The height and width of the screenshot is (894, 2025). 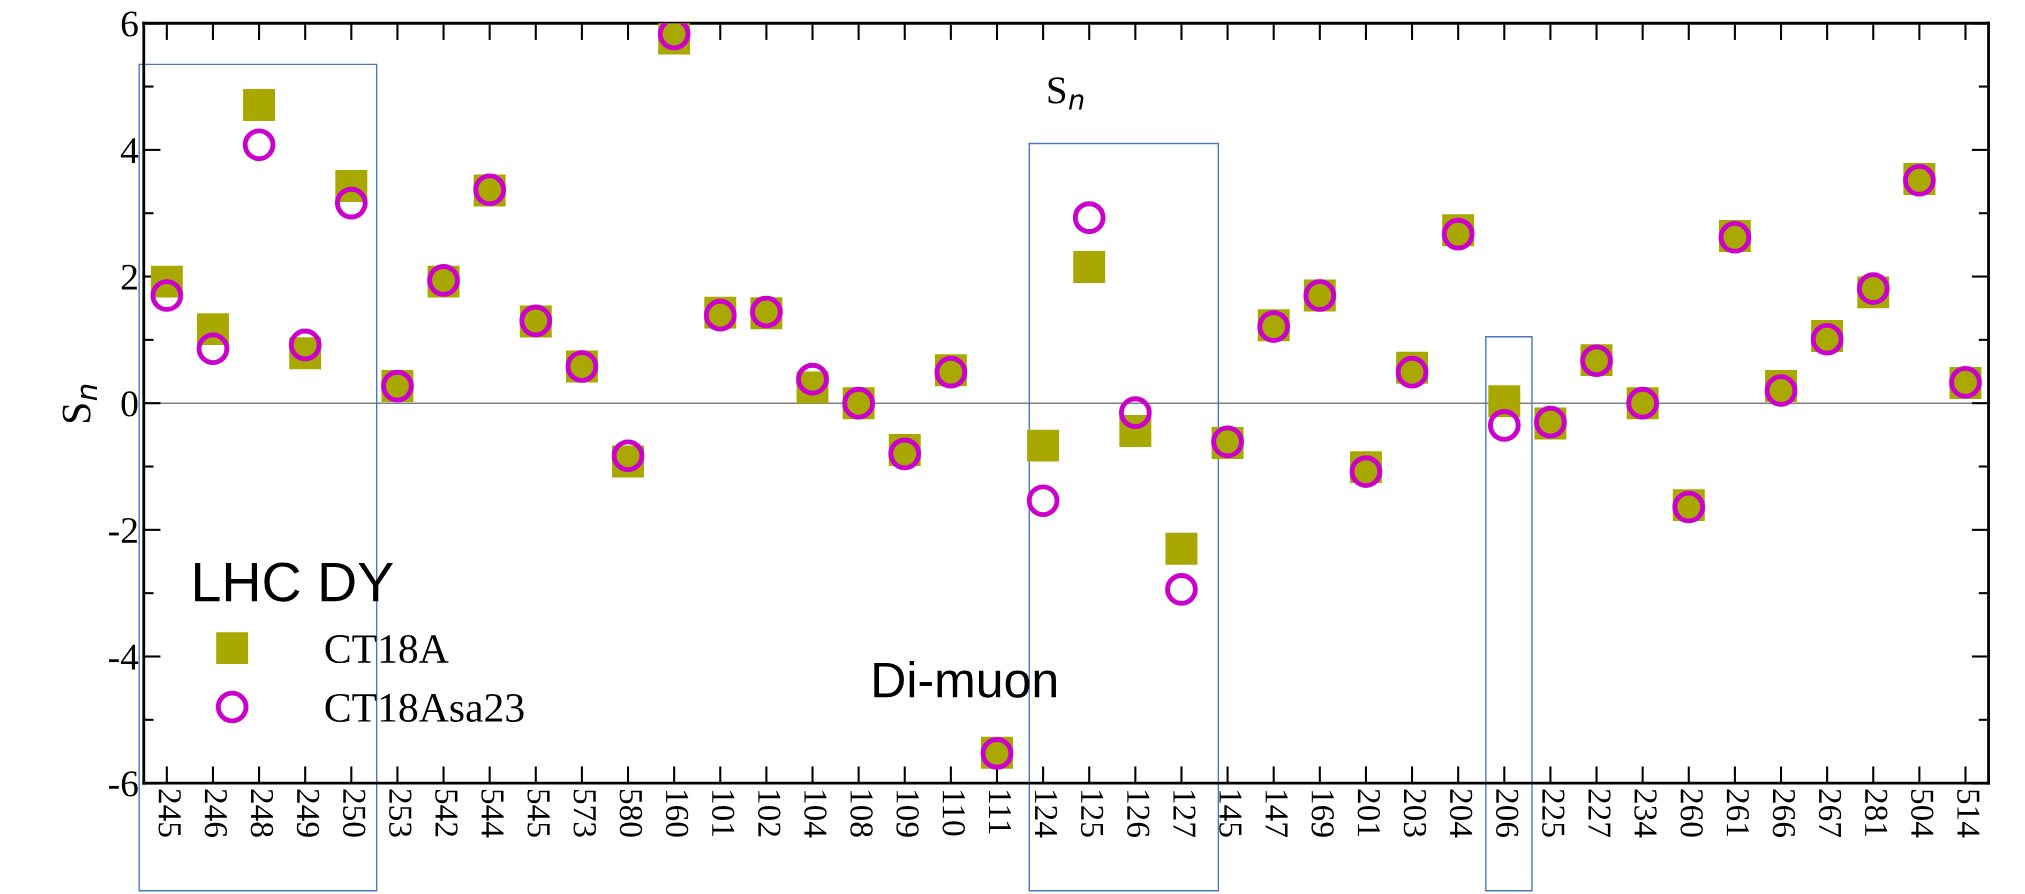 I want to click on x-tick-label: 109, so click(x=907, y=813).